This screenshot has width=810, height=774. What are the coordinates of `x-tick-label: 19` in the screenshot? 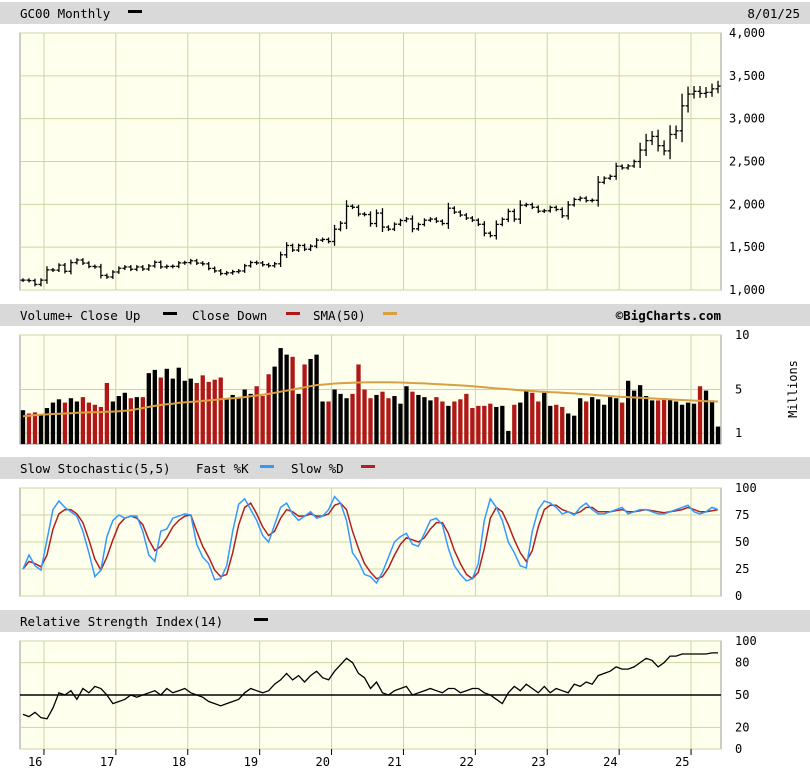 It's located at (251, 762).